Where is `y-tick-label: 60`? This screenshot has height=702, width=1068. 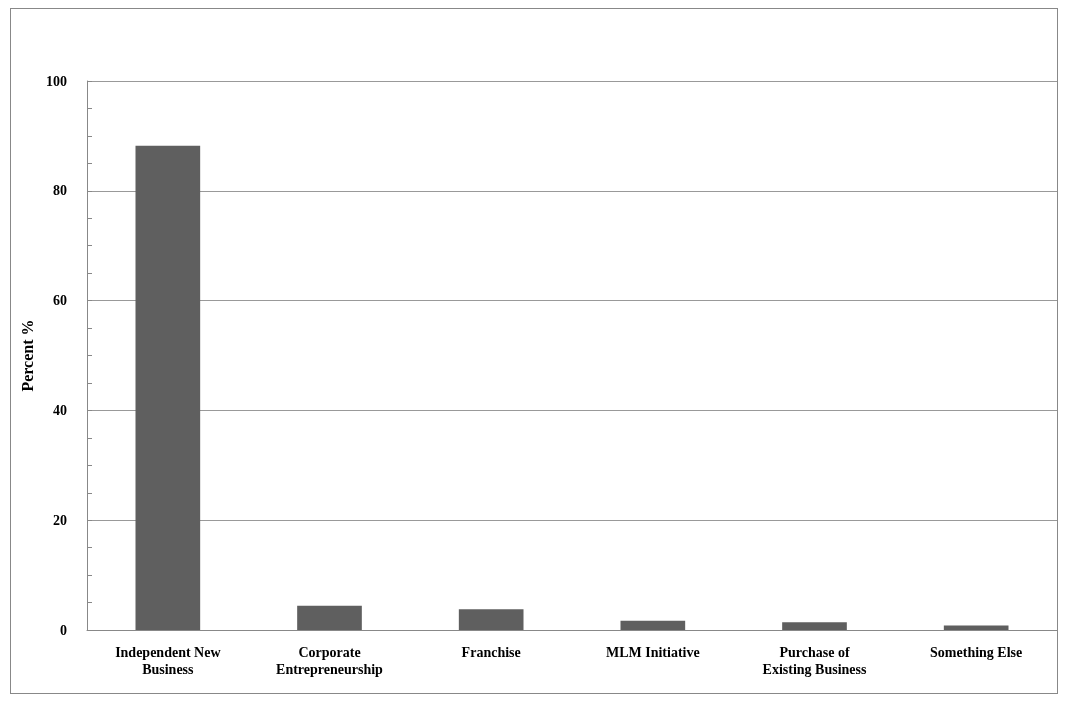
y-tick-label: 60 is located at coordinates (60, 301).